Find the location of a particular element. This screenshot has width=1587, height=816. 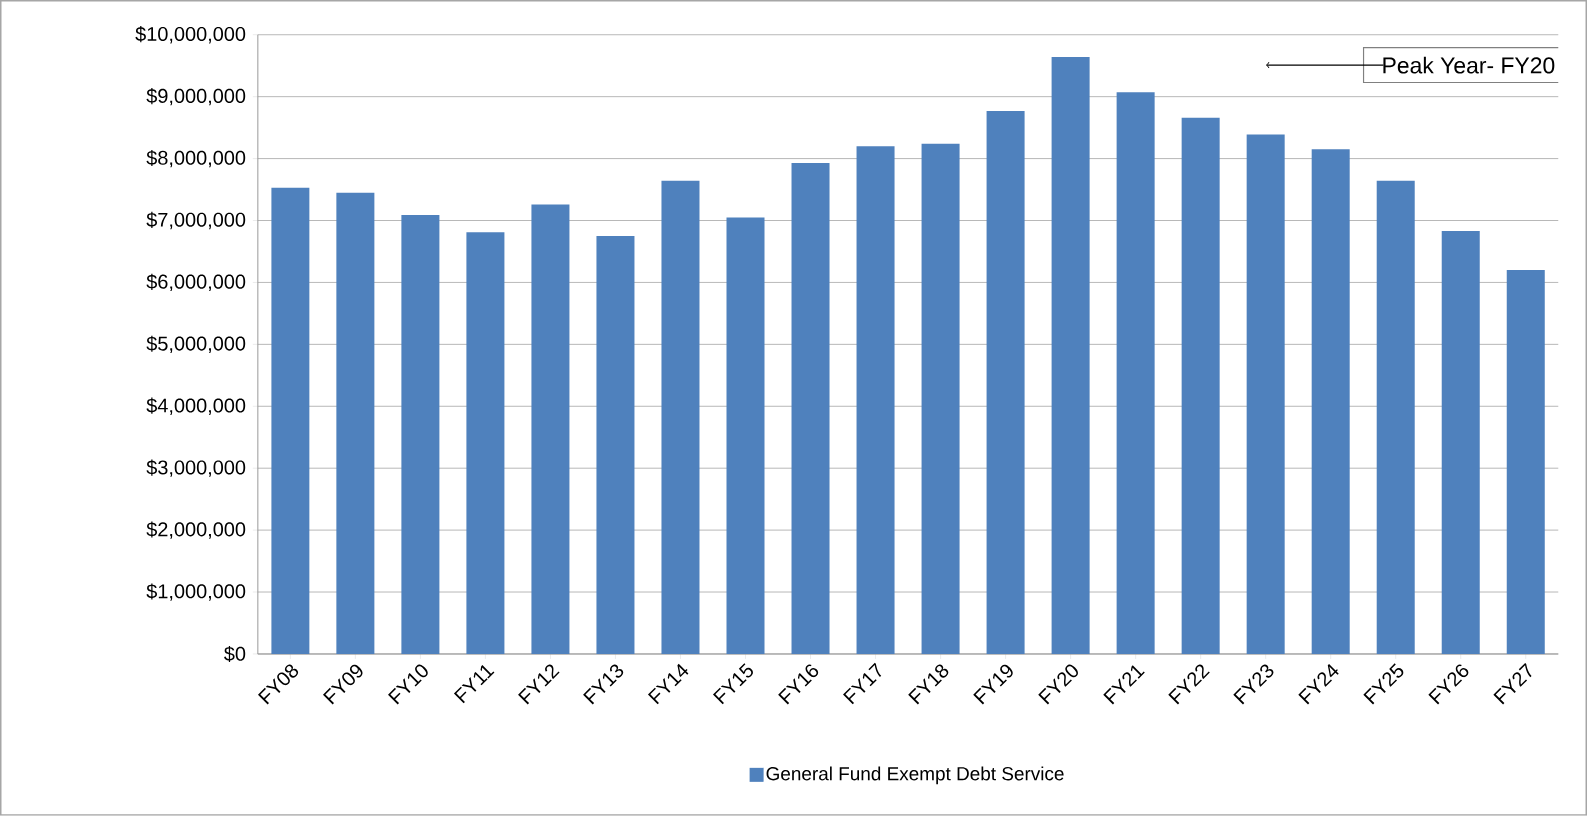

legend-label: General Fund Exempt Debt Service is located at coordinates (915, 775).